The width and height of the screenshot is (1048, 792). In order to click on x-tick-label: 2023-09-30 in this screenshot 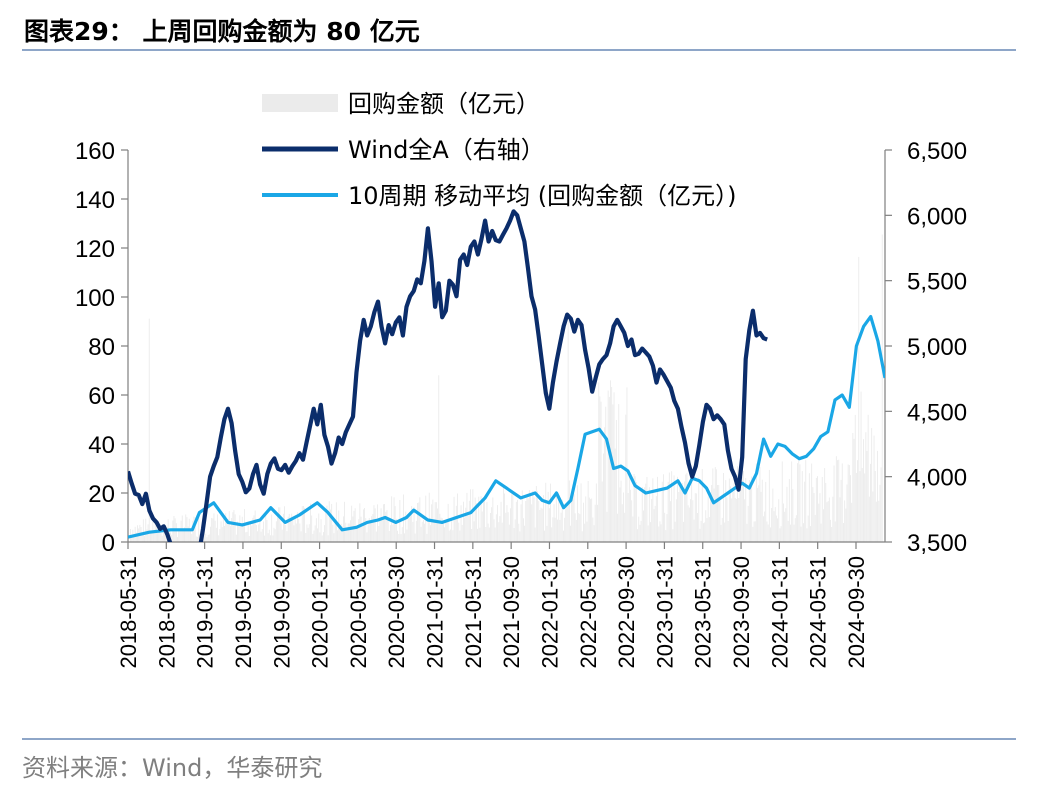, I will do `click(741, 612)`.